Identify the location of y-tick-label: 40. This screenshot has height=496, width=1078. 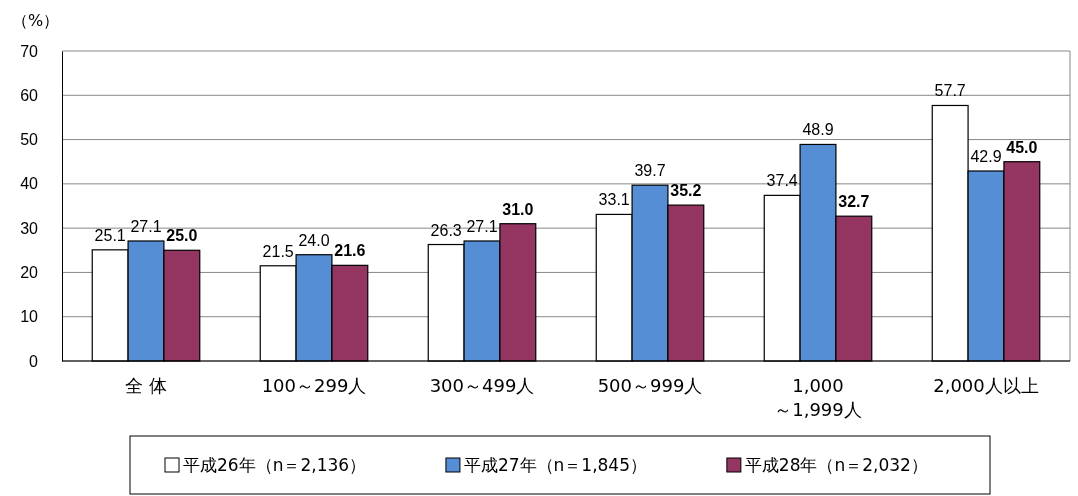
(29, 184).